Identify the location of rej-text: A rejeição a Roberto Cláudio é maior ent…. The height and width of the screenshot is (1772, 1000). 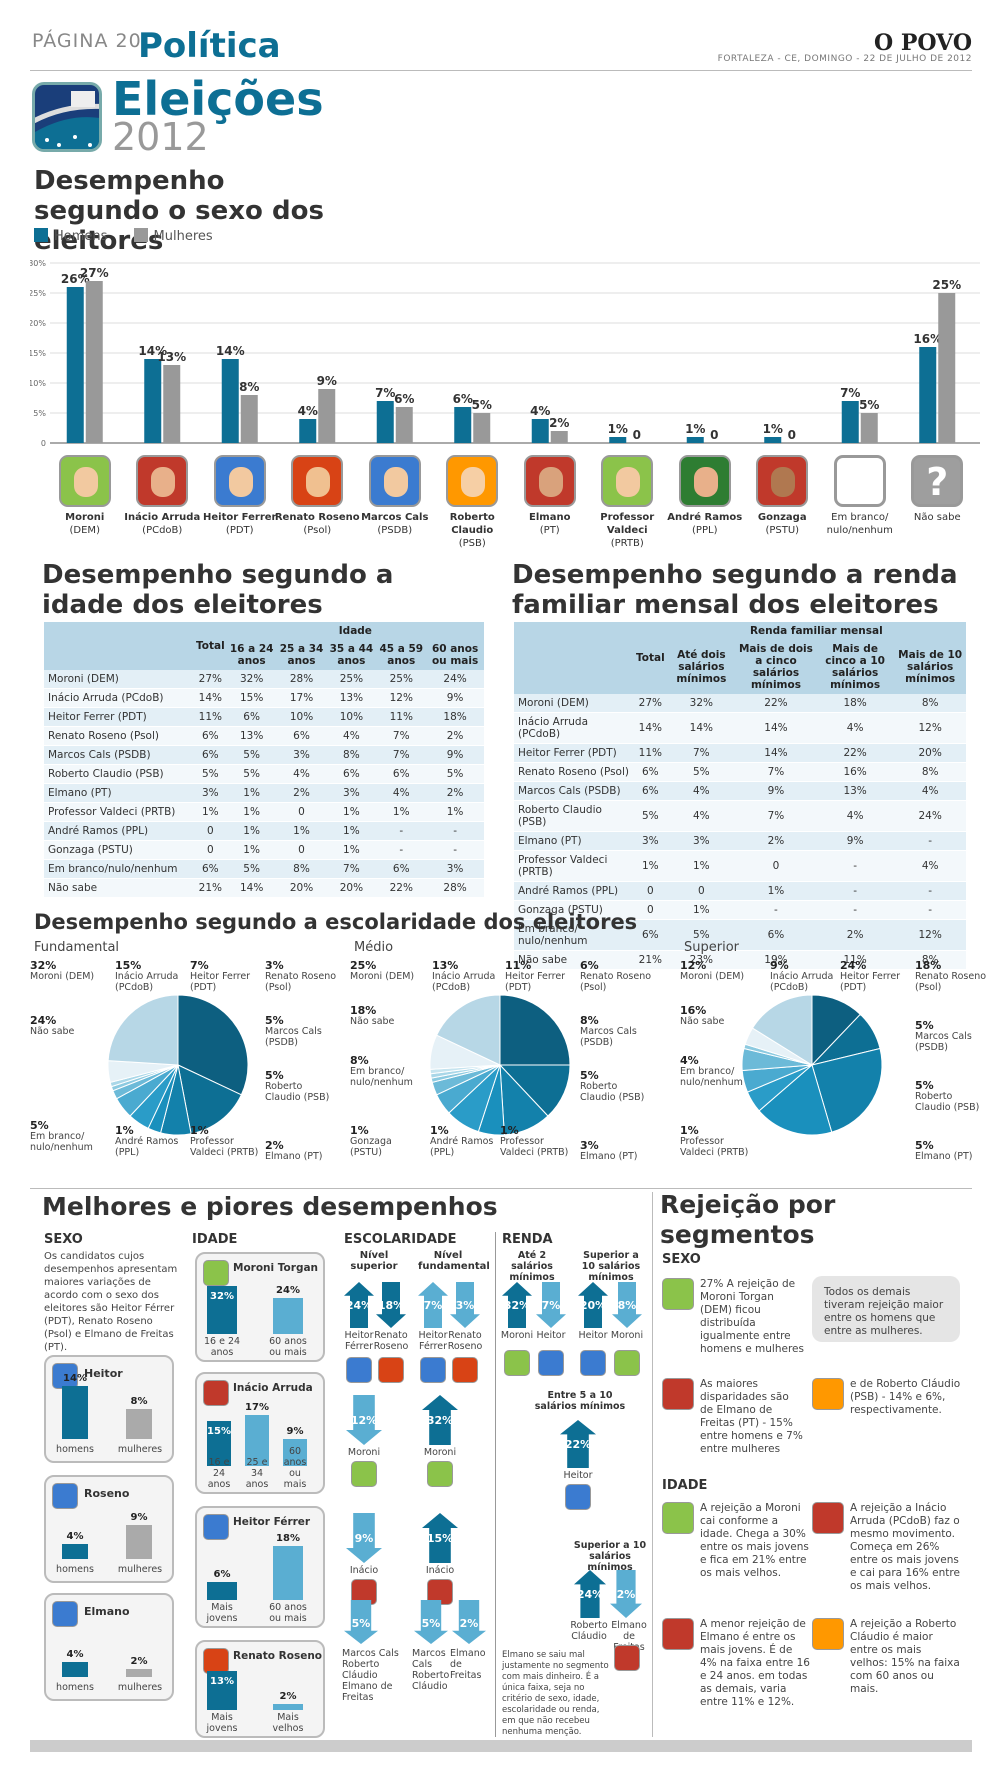
(905, 1656).